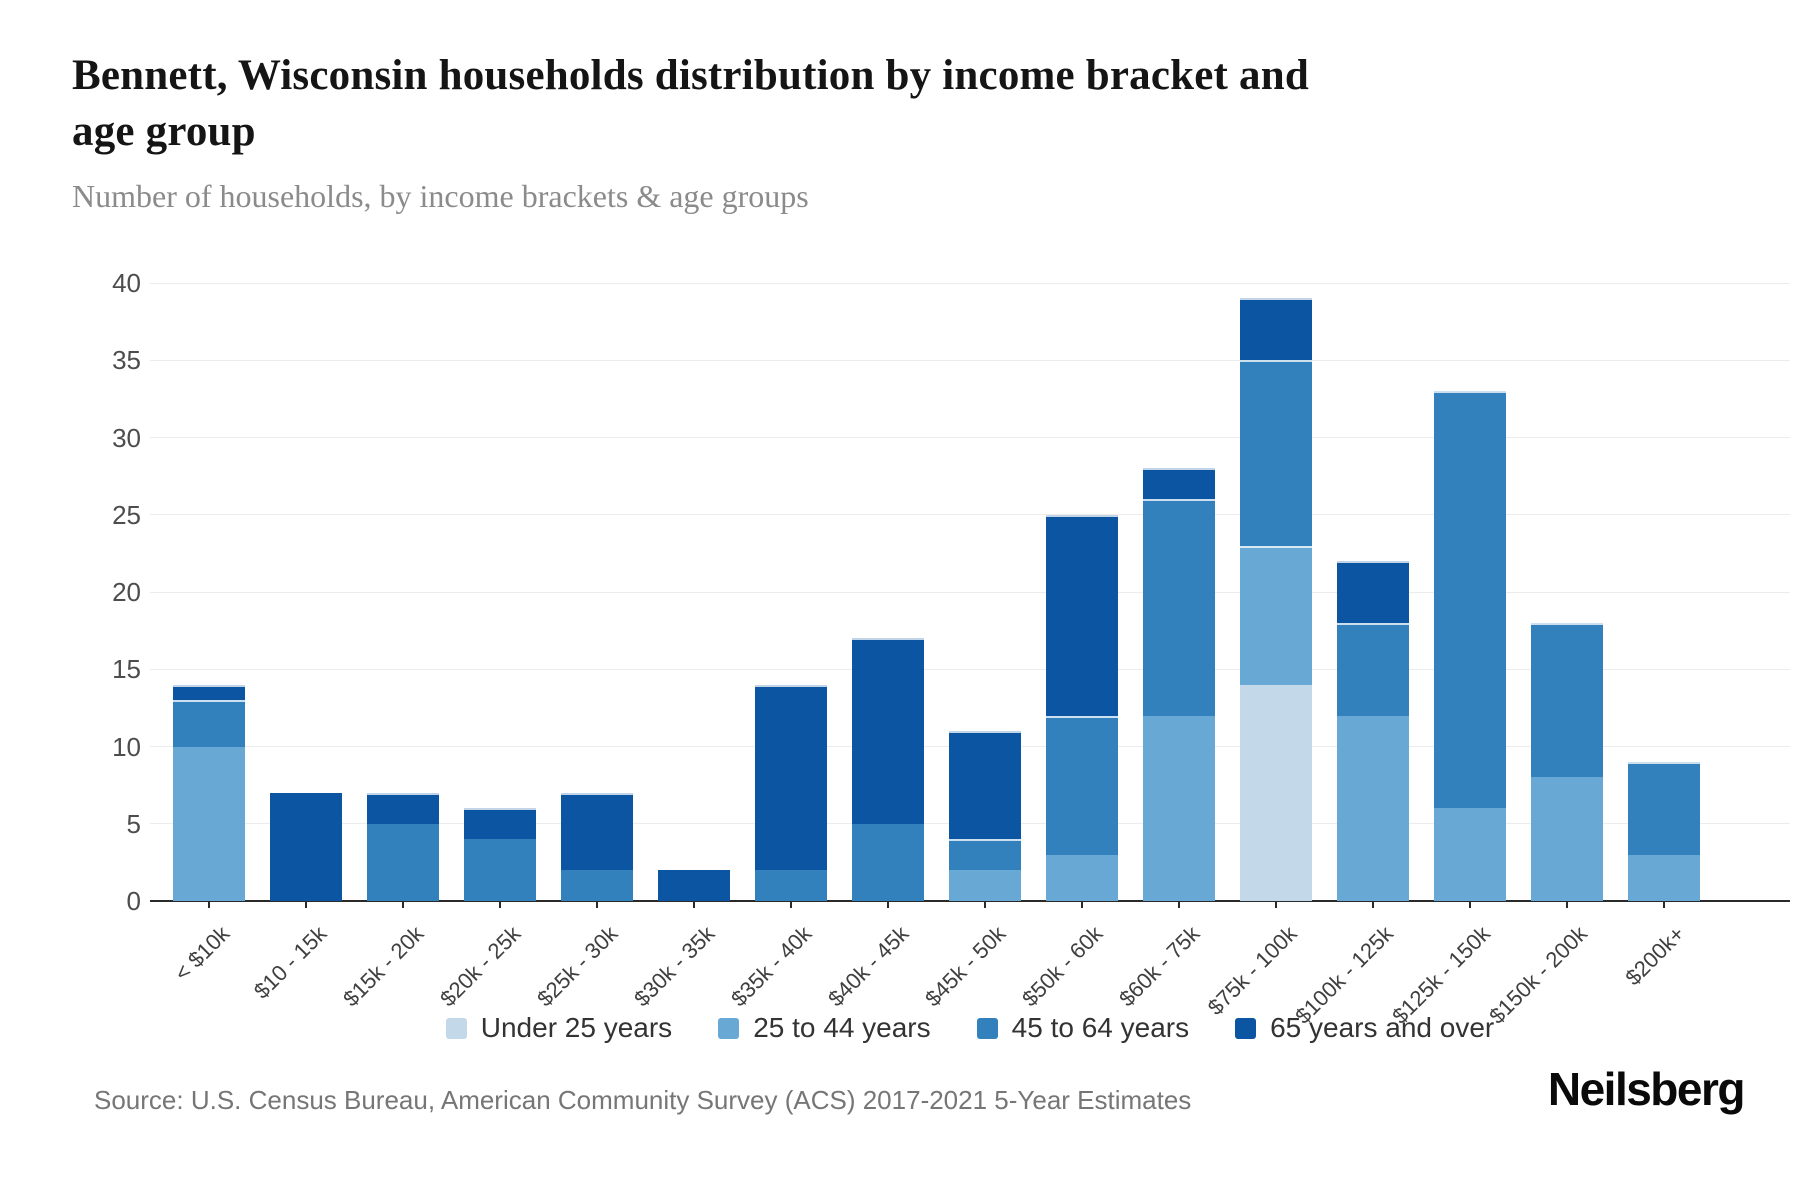 The height and width of the screenshot is (1200, 1800). What do you see at coordinates (126, 283) in the screenshot?
I see `y-tick-label-40: 40` at bounding box center [126, 283].